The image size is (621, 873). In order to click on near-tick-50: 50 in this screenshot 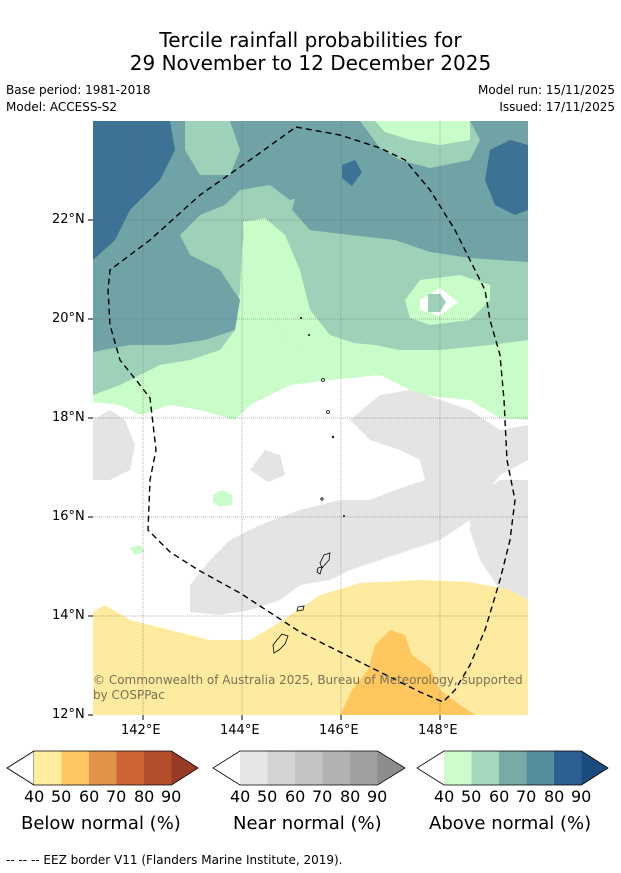, I will do `click(267, 796)`.